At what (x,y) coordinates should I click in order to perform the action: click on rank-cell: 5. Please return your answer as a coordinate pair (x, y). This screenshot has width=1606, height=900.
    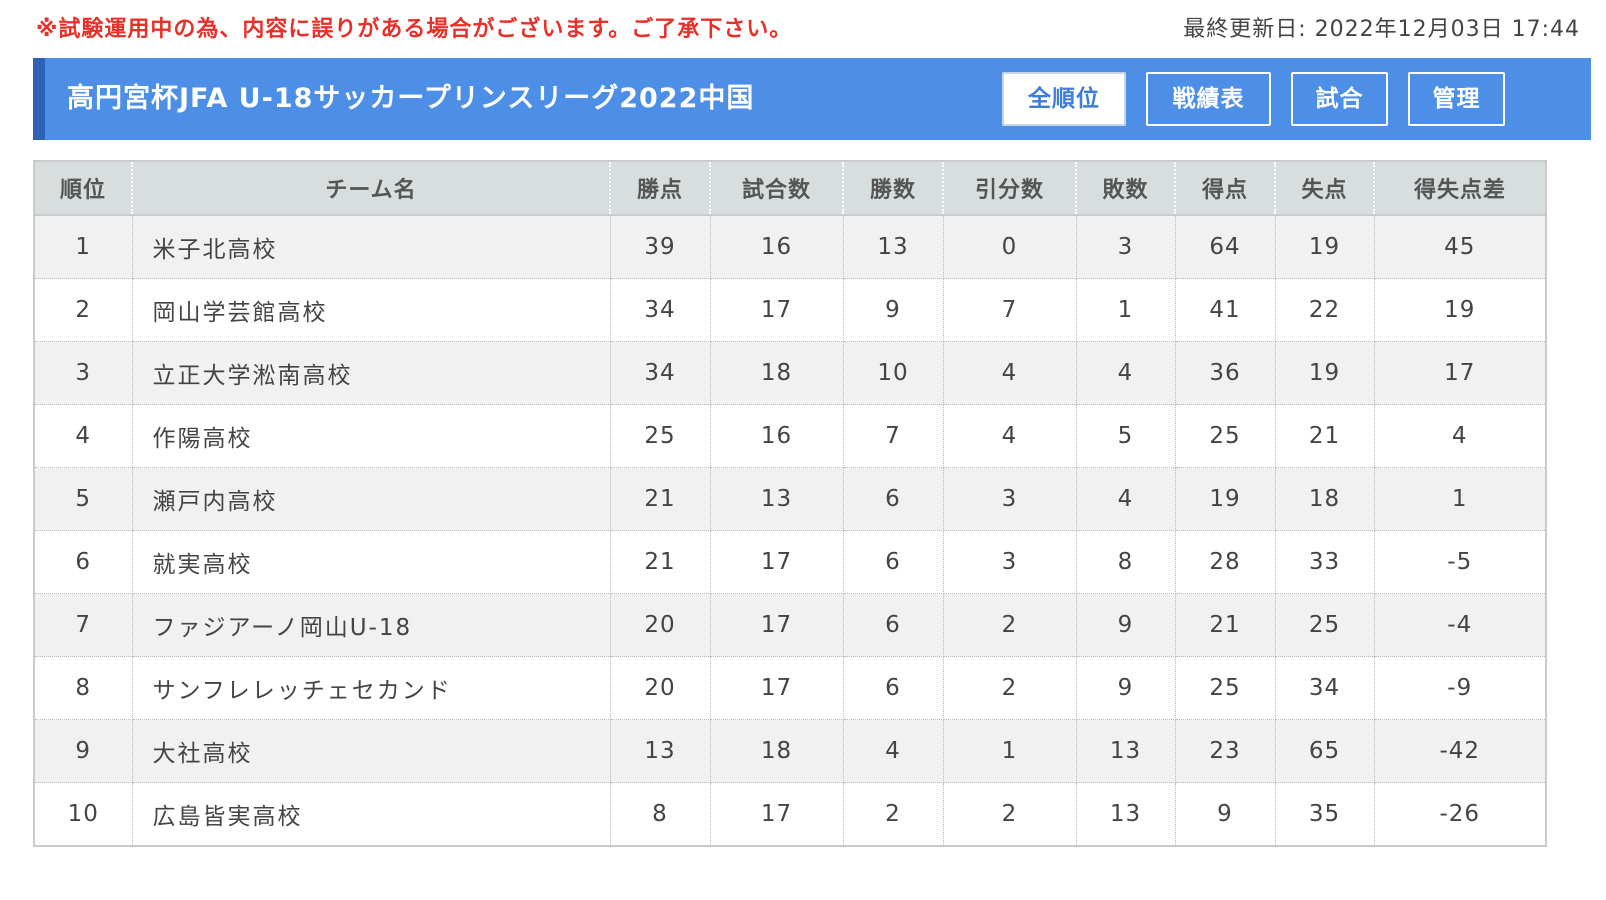
    Looking at the image, I should click on (83, 499).